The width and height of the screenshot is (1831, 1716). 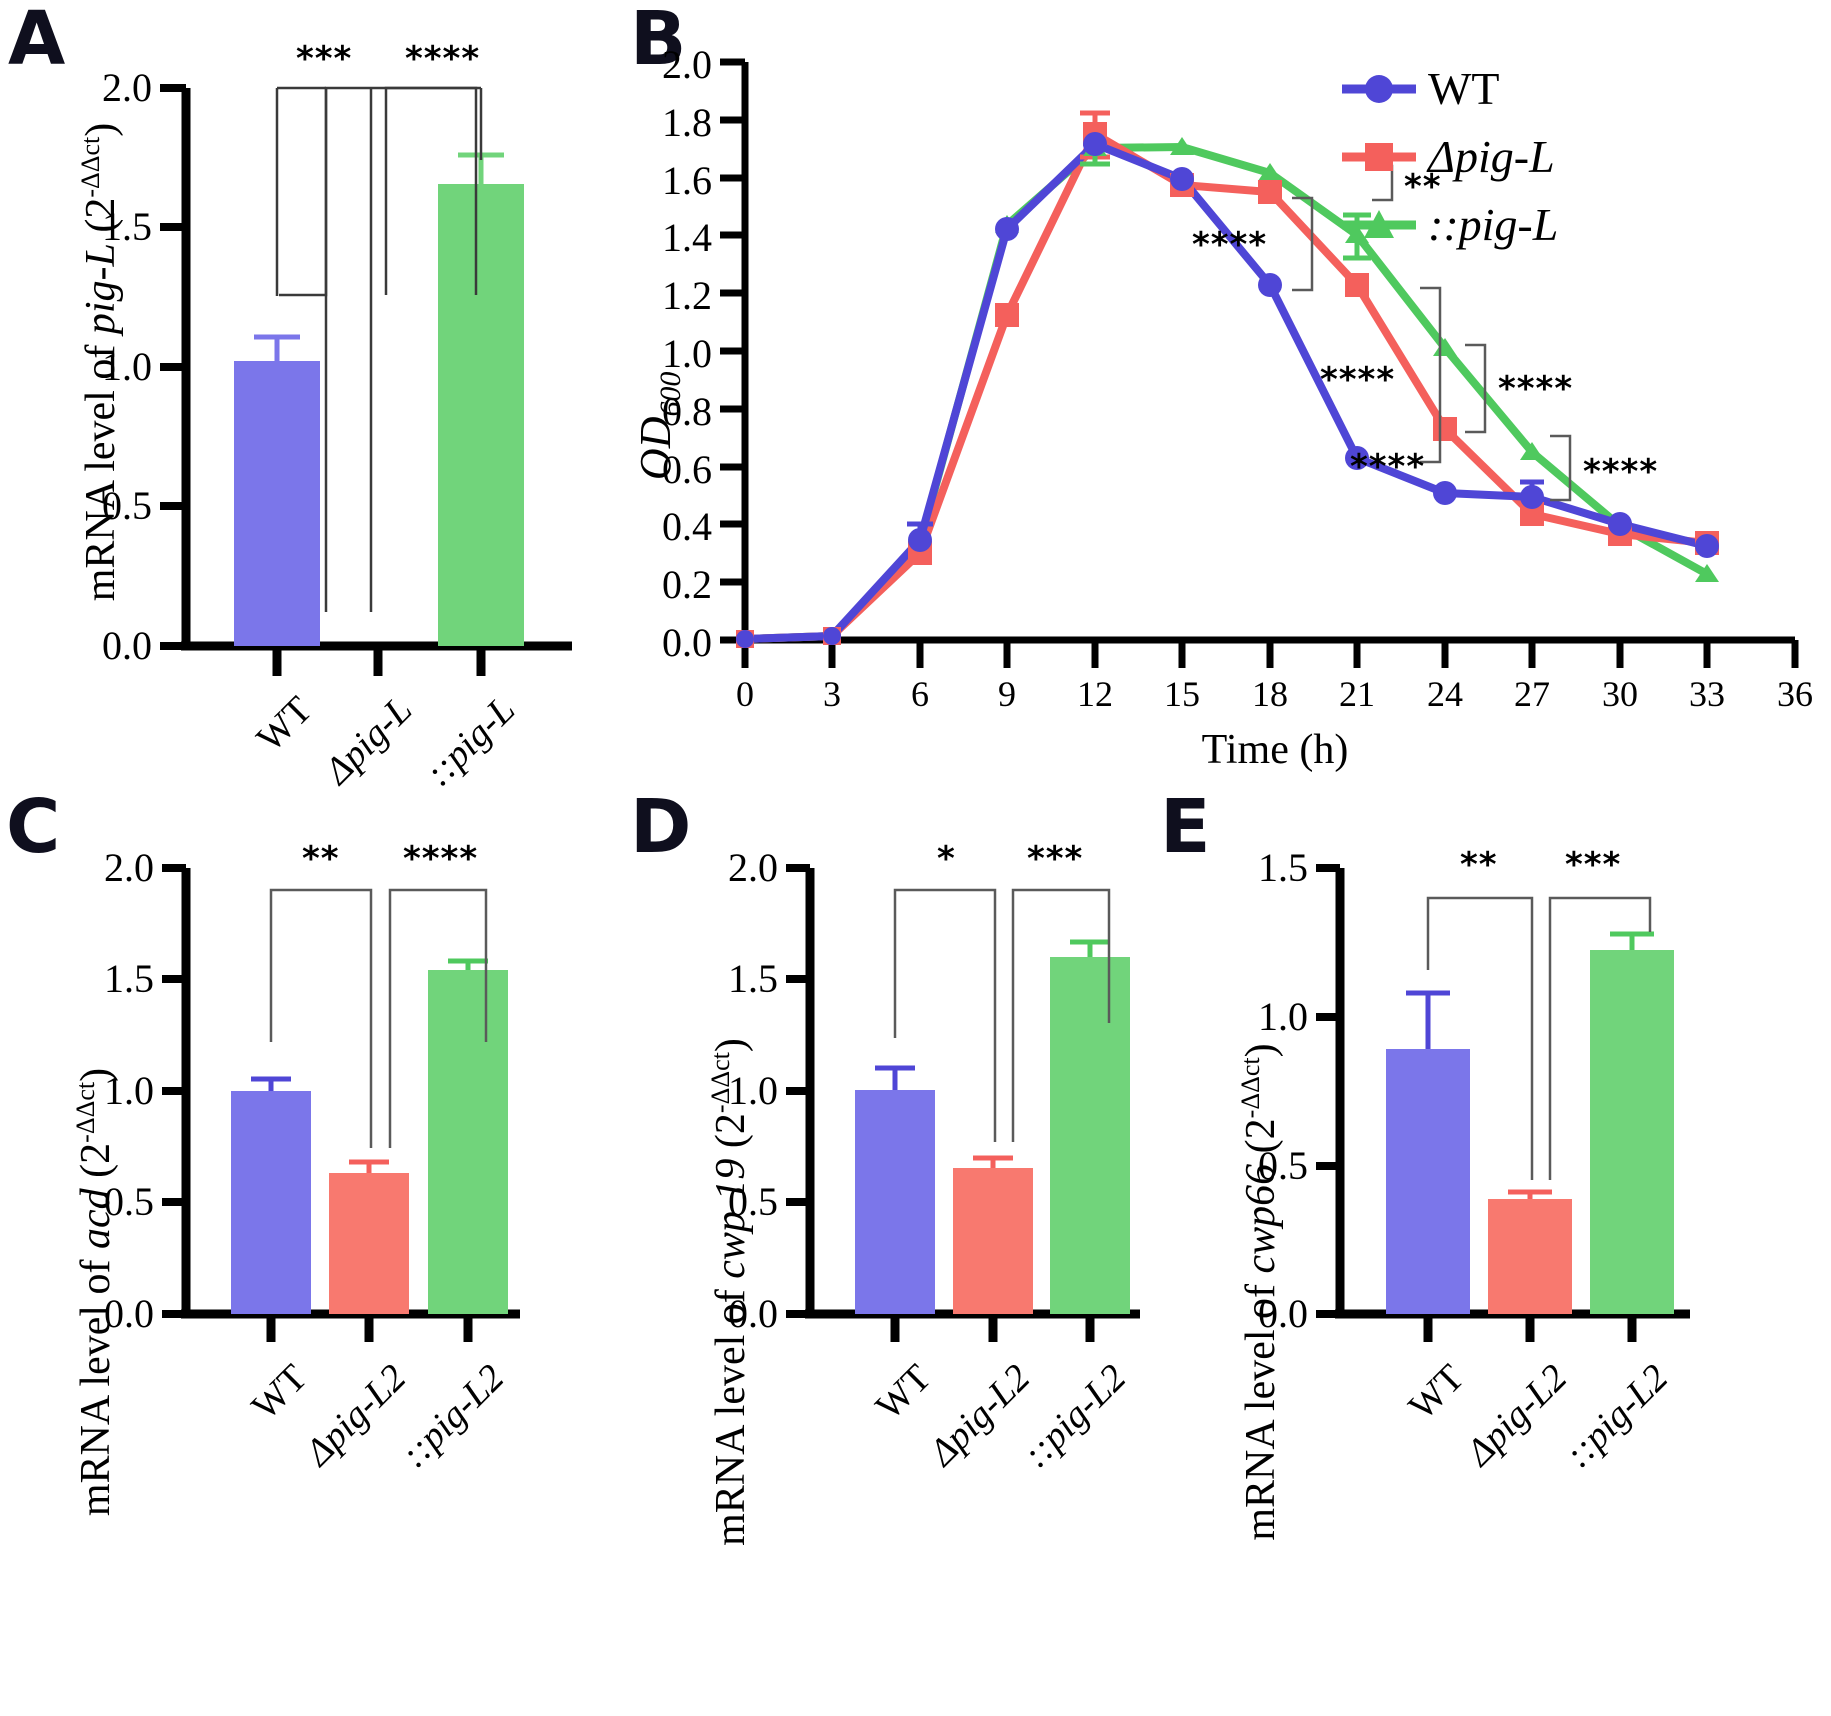 I want to click on panel-b-ytick-0: 0.0, so click(x=687, y=642).